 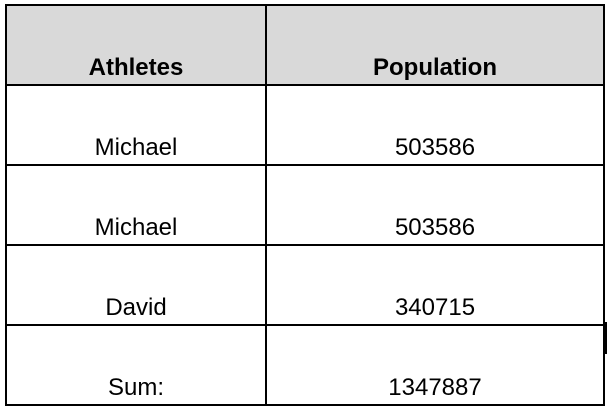 I want to click on text-cursor-icon, so click(x=606, y=338).